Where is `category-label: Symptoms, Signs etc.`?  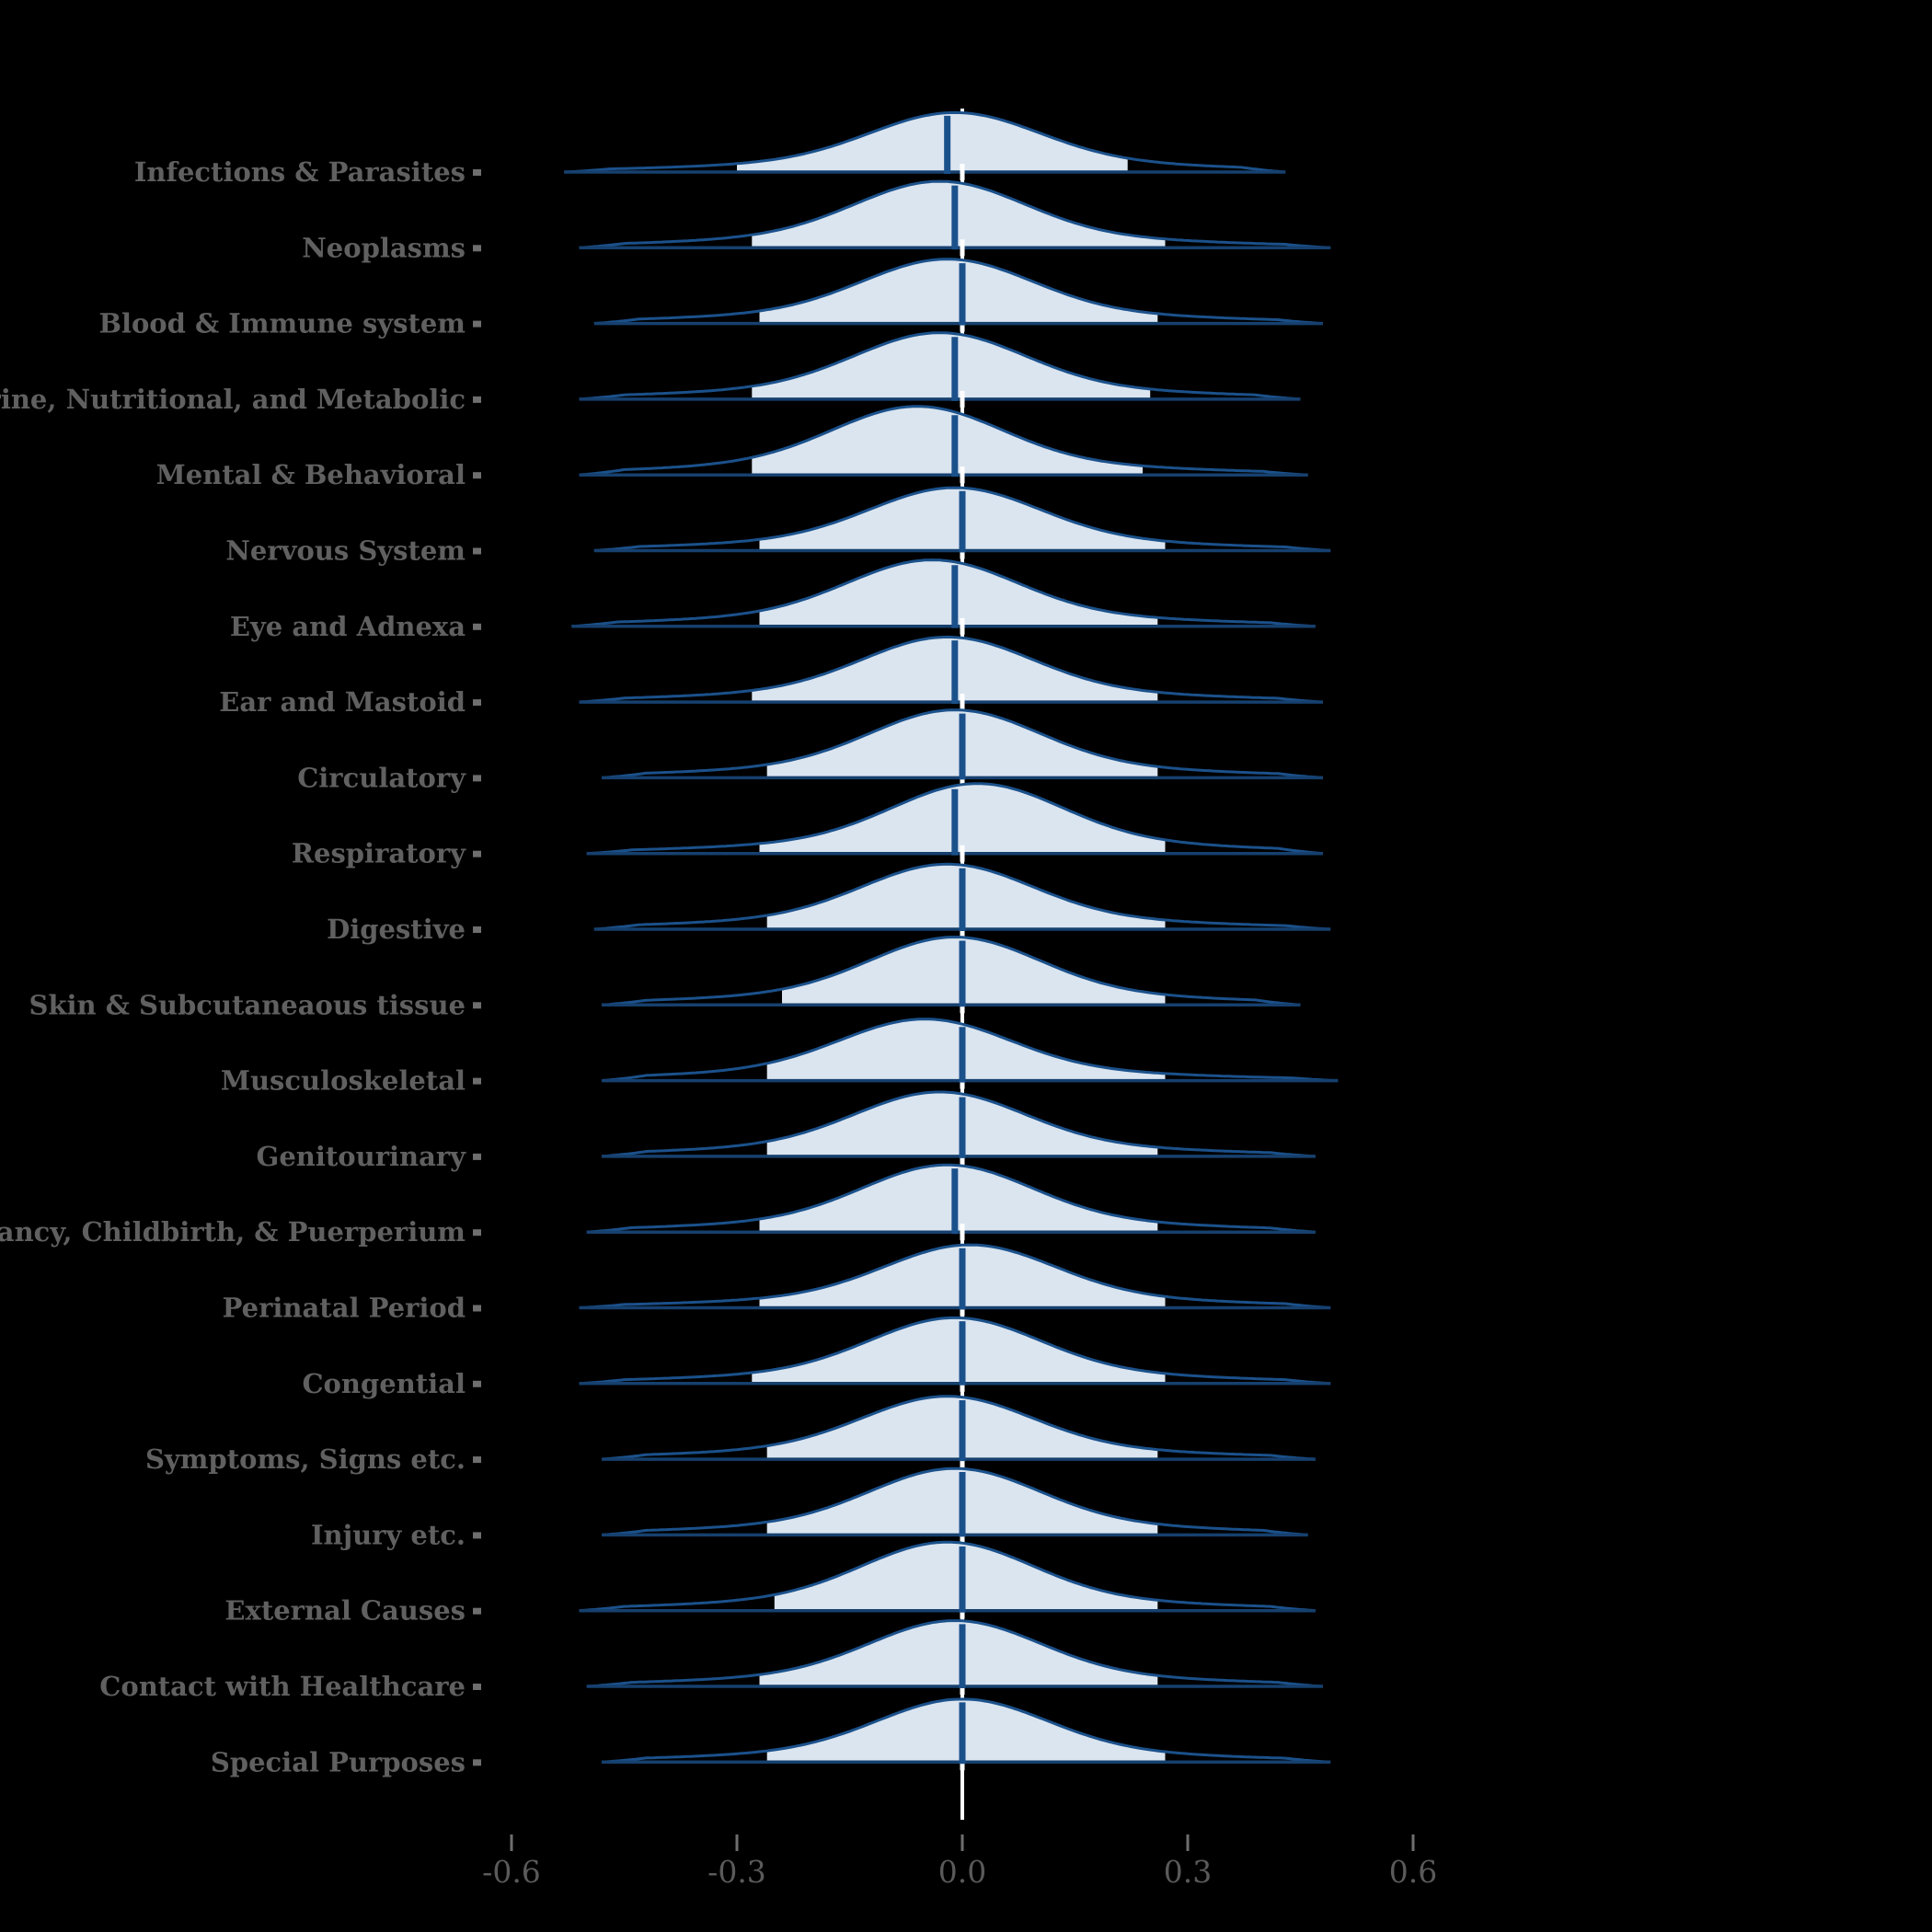 category-label: Symptoms, Signs etc. is located at coordinates (305, 1459).